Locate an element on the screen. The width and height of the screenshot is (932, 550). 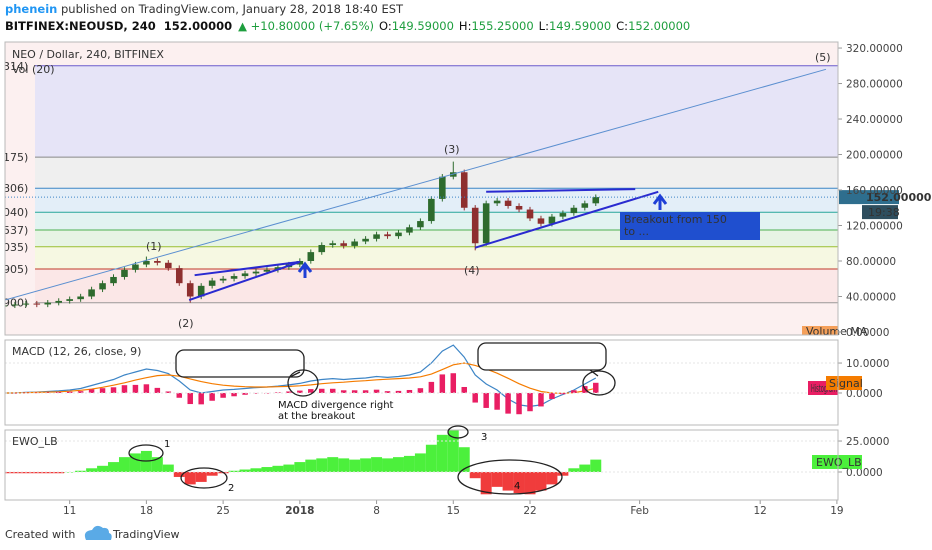
volume-ma-badge is located at coordinates (820, 330).